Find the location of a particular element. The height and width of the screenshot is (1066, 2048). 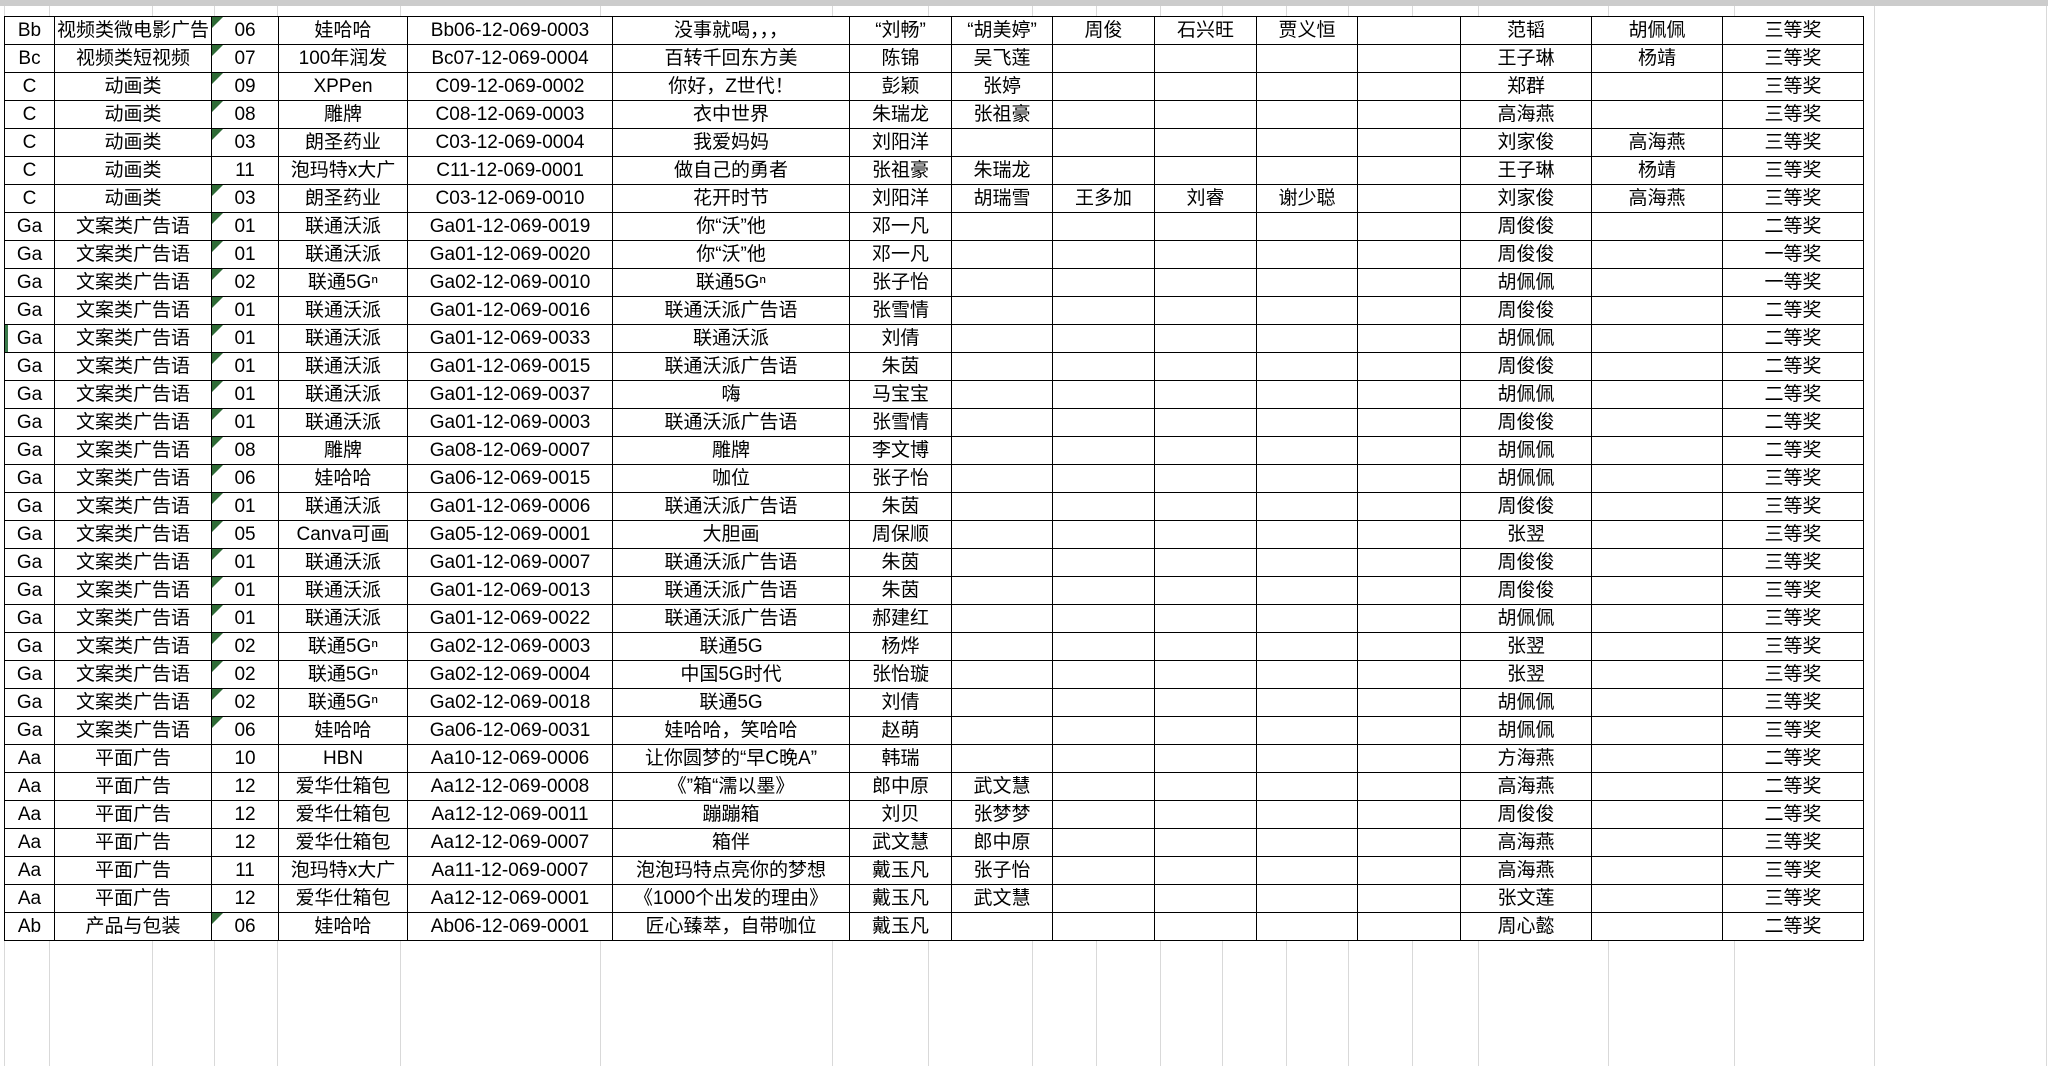

cell-brand: 联通沃派 is located at coordinates (343, 338).